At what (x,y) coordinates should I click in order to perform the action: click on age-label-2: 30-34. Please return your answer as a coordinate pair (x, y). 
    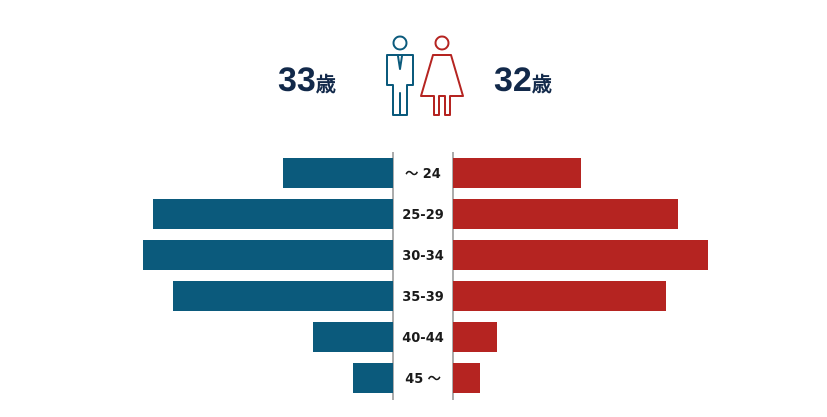
    Looking at the image, I should click on (423, 256).